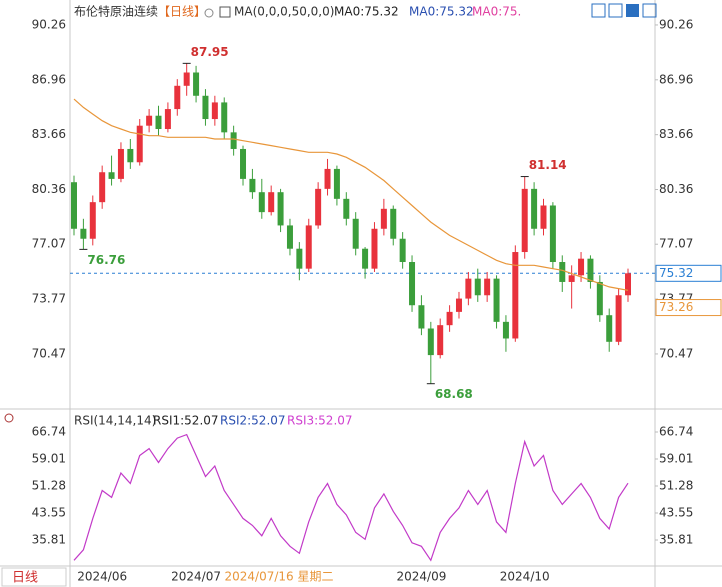 The image size is (722, 587). What do you see at coordinates (209, 13) in the screenshot?
I see `settings-icon` at bounding box center [209, 13].